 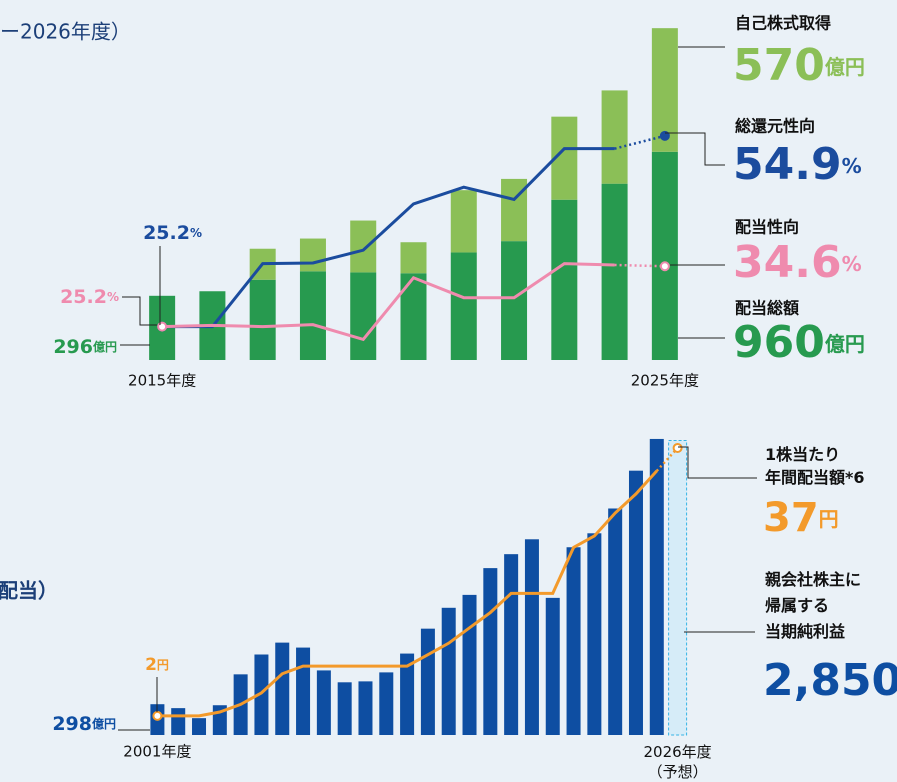 I want to click on text-part: 960, so click(x=779, y=342).